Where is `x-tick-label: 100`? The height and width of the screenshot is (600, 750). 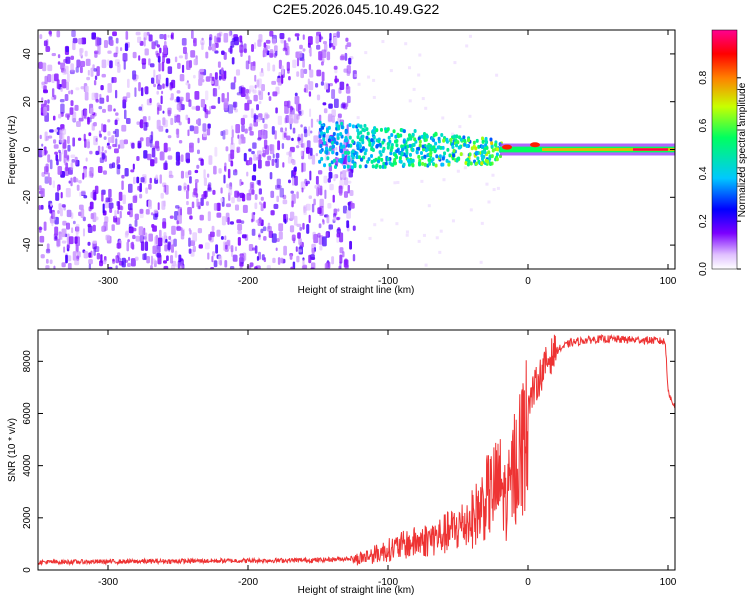 x-tick-label: 100 is located at coordinates (668, 582).